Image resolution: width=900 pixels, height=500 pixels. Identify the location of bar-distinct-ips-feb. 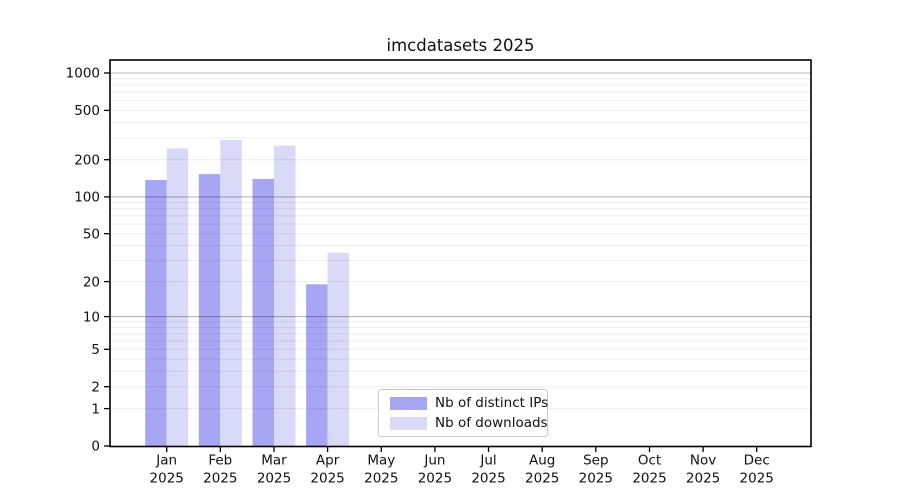
(209, 310).